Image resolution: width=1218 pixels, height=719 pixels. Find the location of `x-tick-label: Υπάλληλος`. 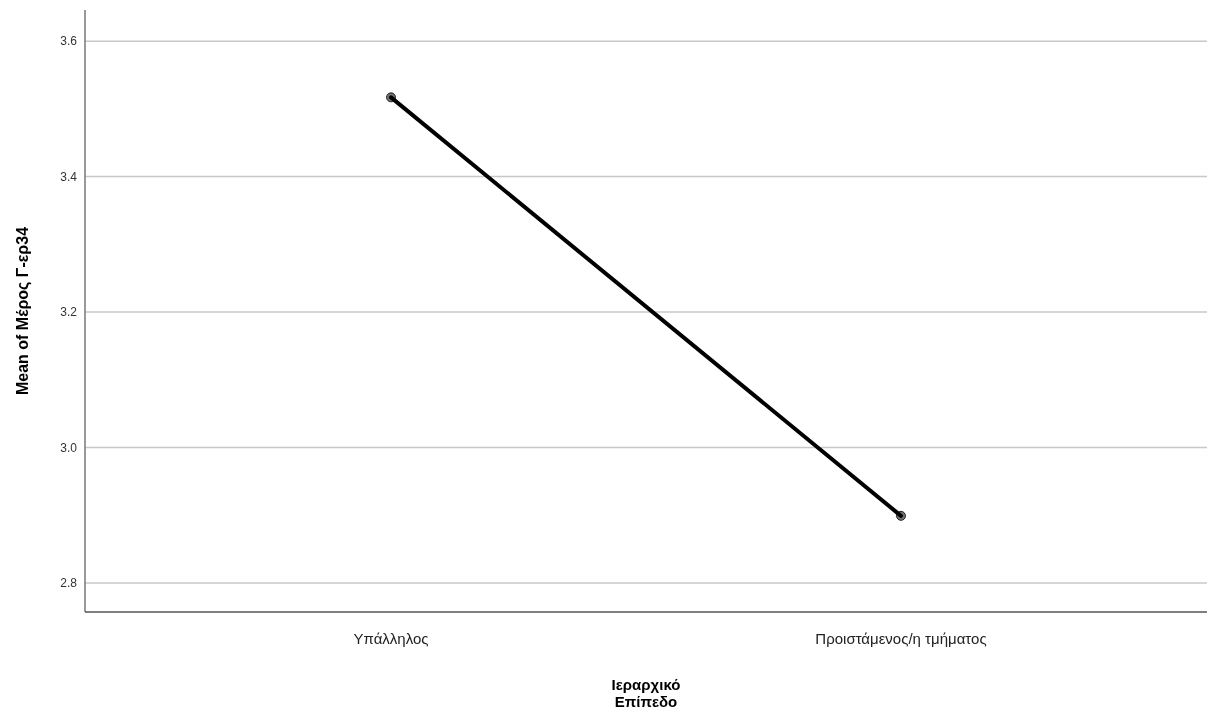

x-tick-label: Υπάλληλος is located at coordinates (391, 638).